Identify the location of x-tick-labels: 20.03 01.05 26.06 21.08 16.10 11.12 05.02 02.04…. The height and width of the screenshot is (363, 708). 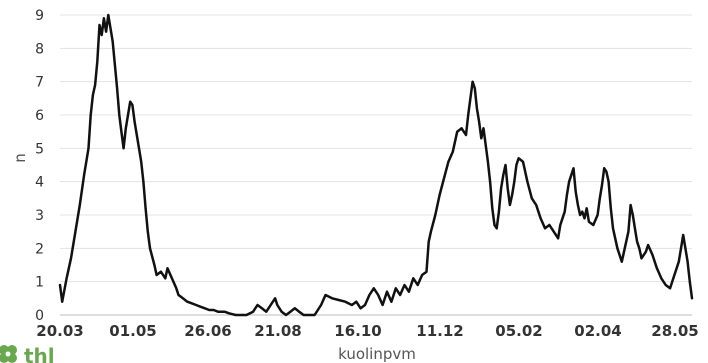
(367, 331).